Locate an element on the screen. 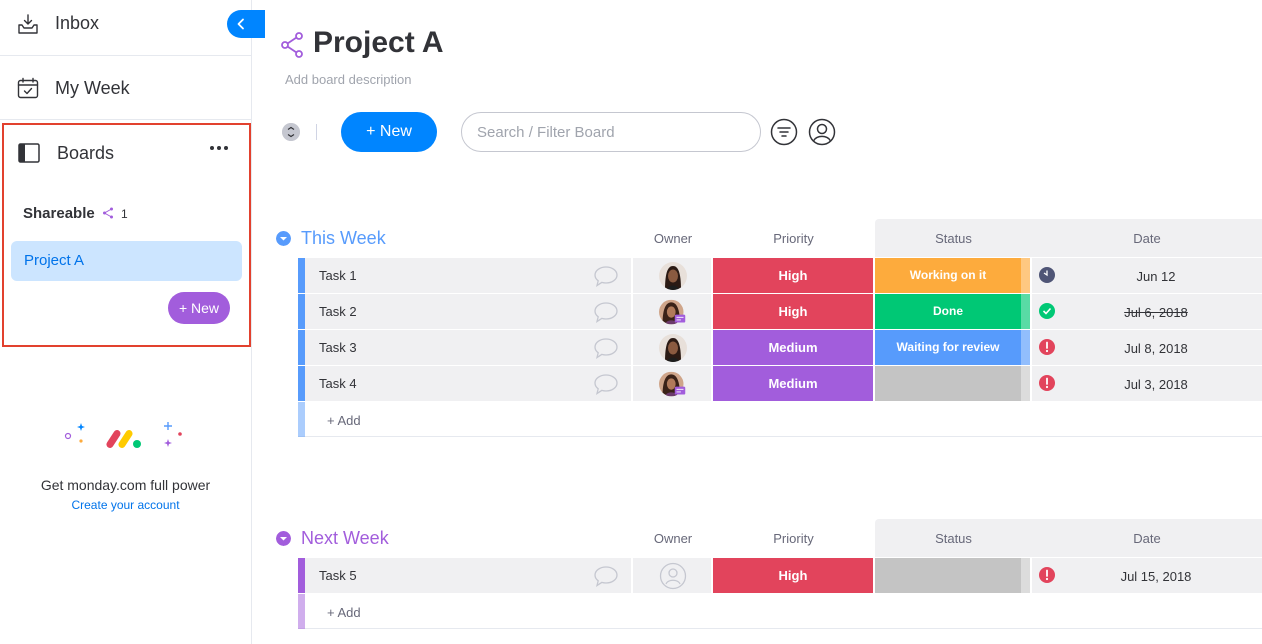 Image resolution: width=1262 pixels, height=644 pixels. name-cell: Task 4 is located at coordinates (468, 383).